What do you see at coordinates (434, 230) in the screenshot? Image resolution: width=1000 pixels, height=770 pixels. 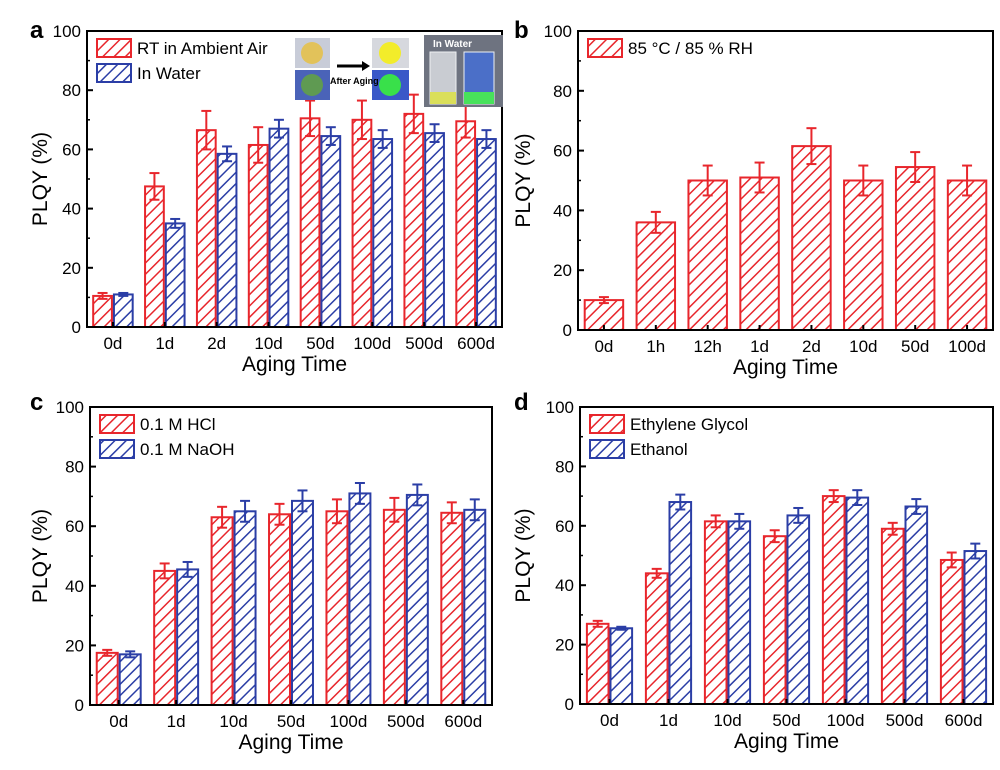 I see `bar-a-s1-500d` at bounding box center [434, 230].